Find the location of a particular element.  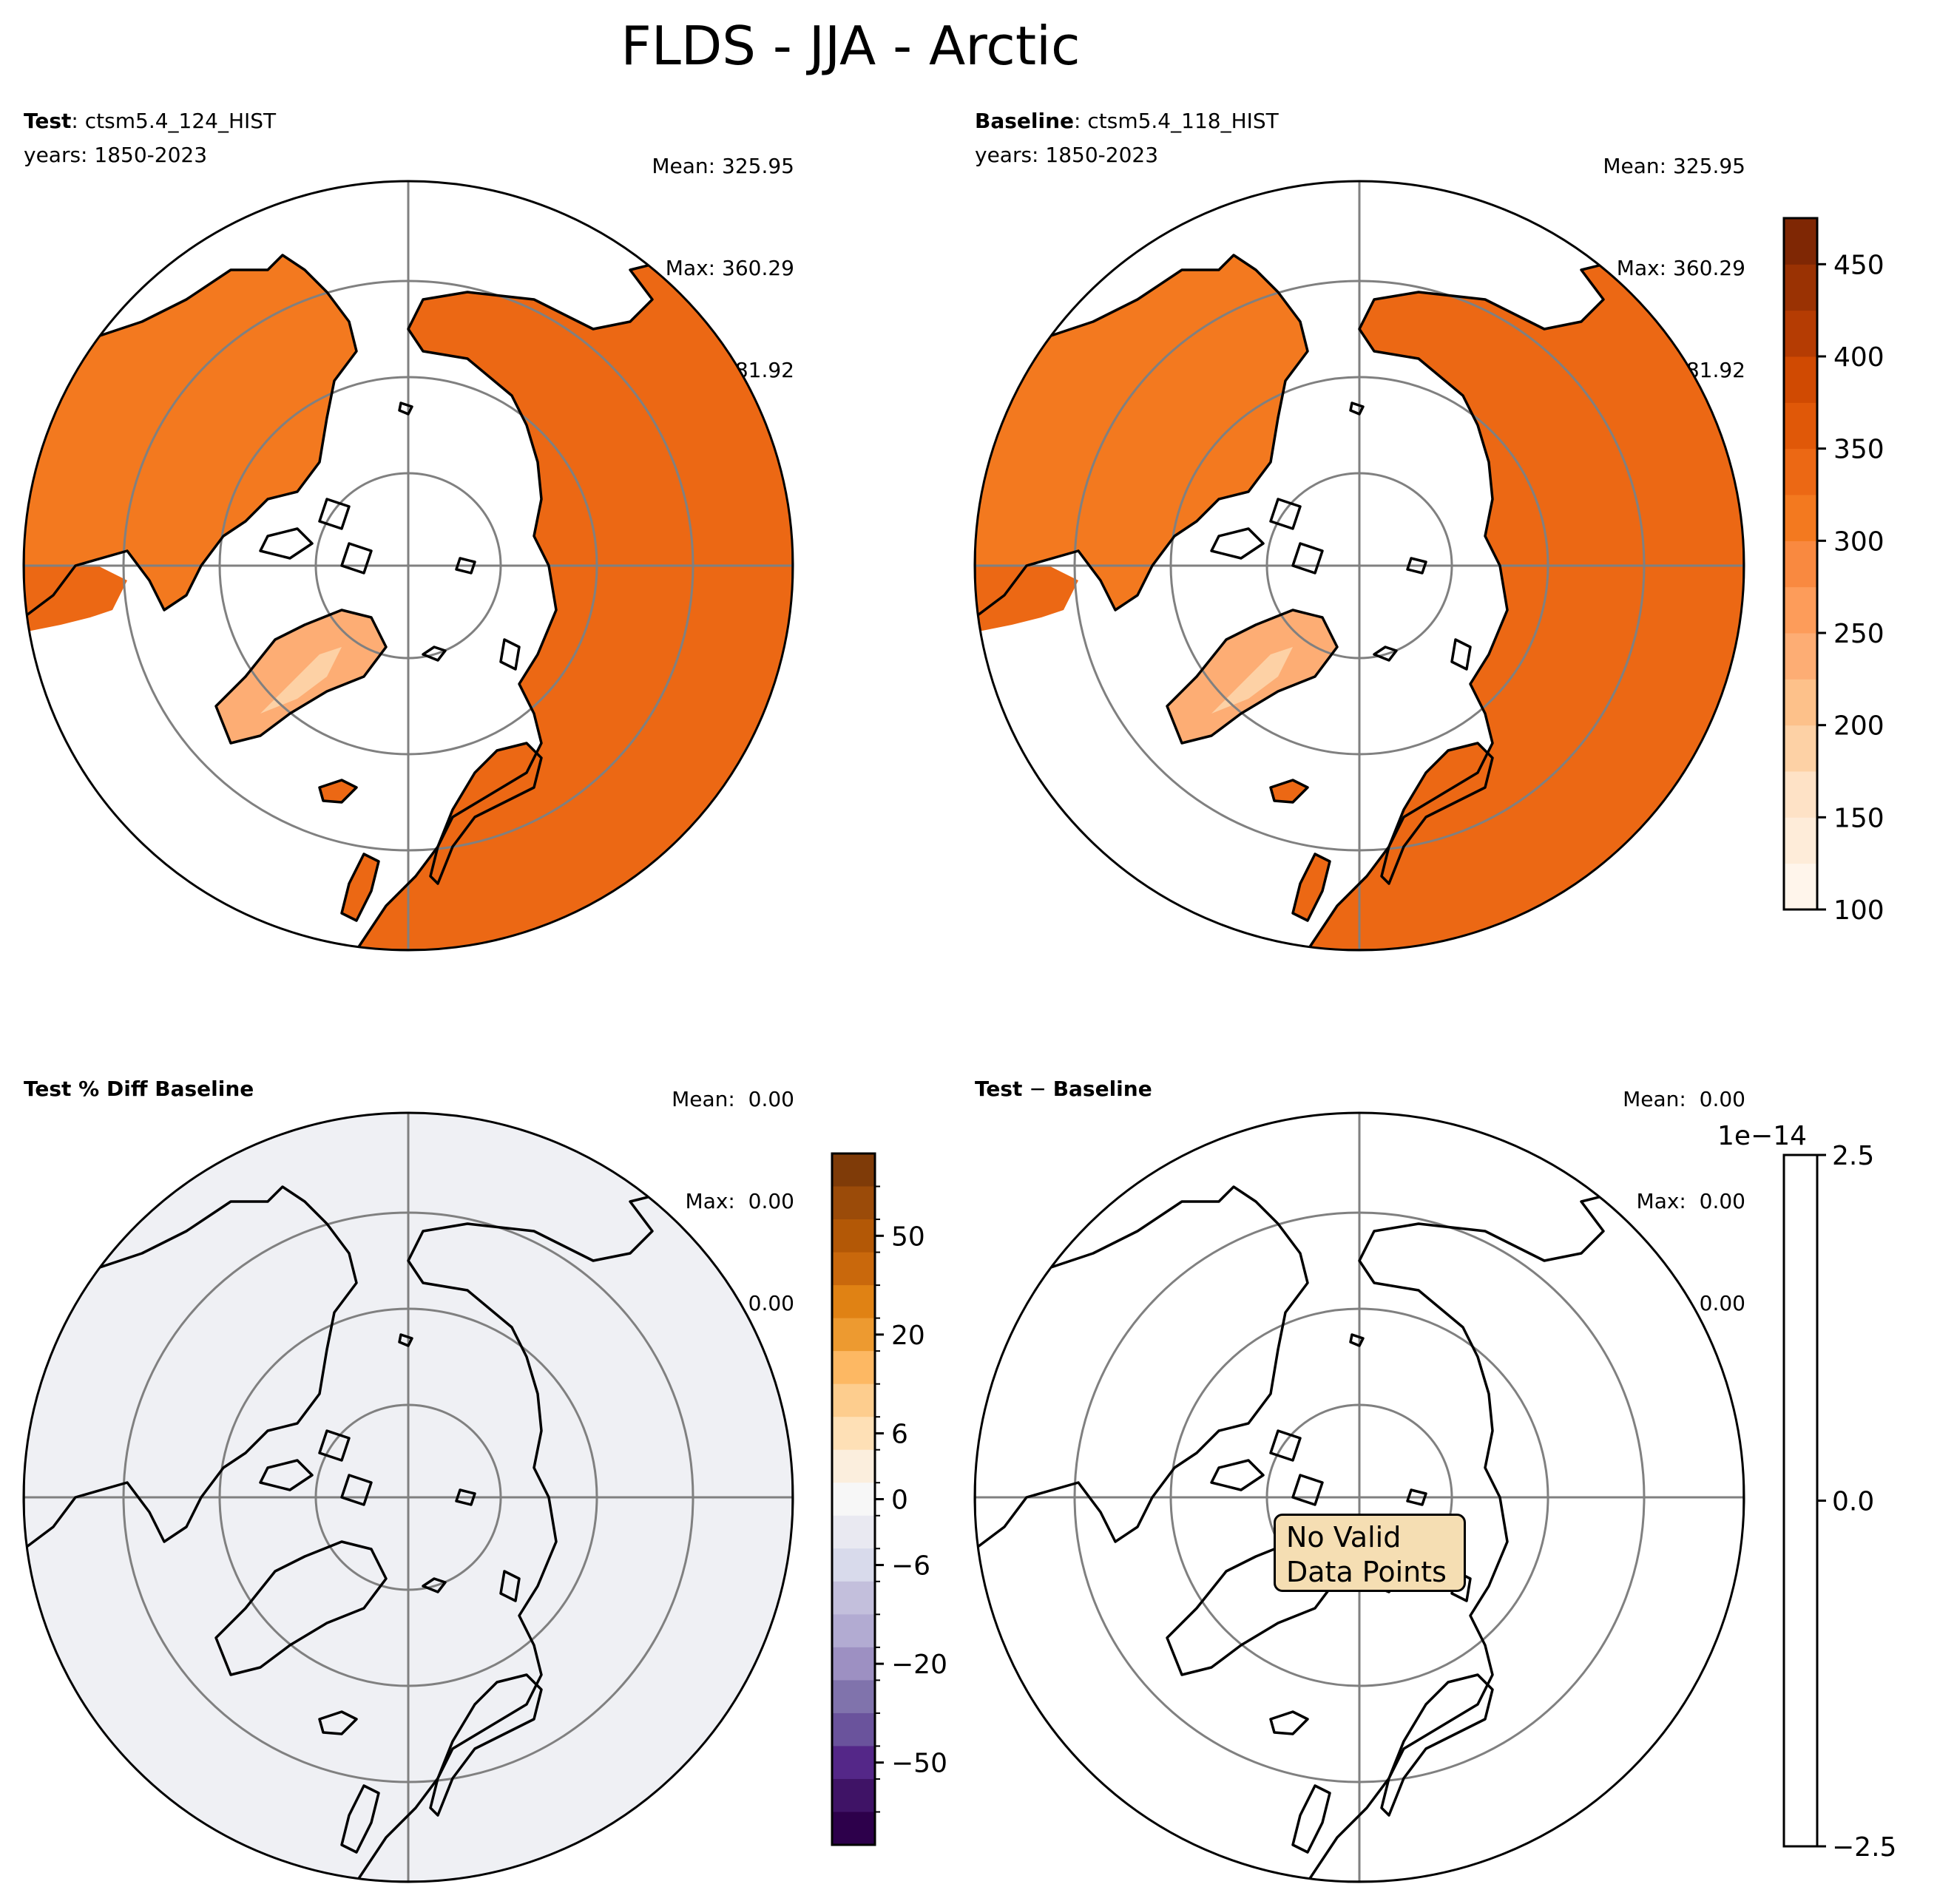

baseline-case-name: ctsm5.4_118_HIST is located at coordinates (1183, 121).